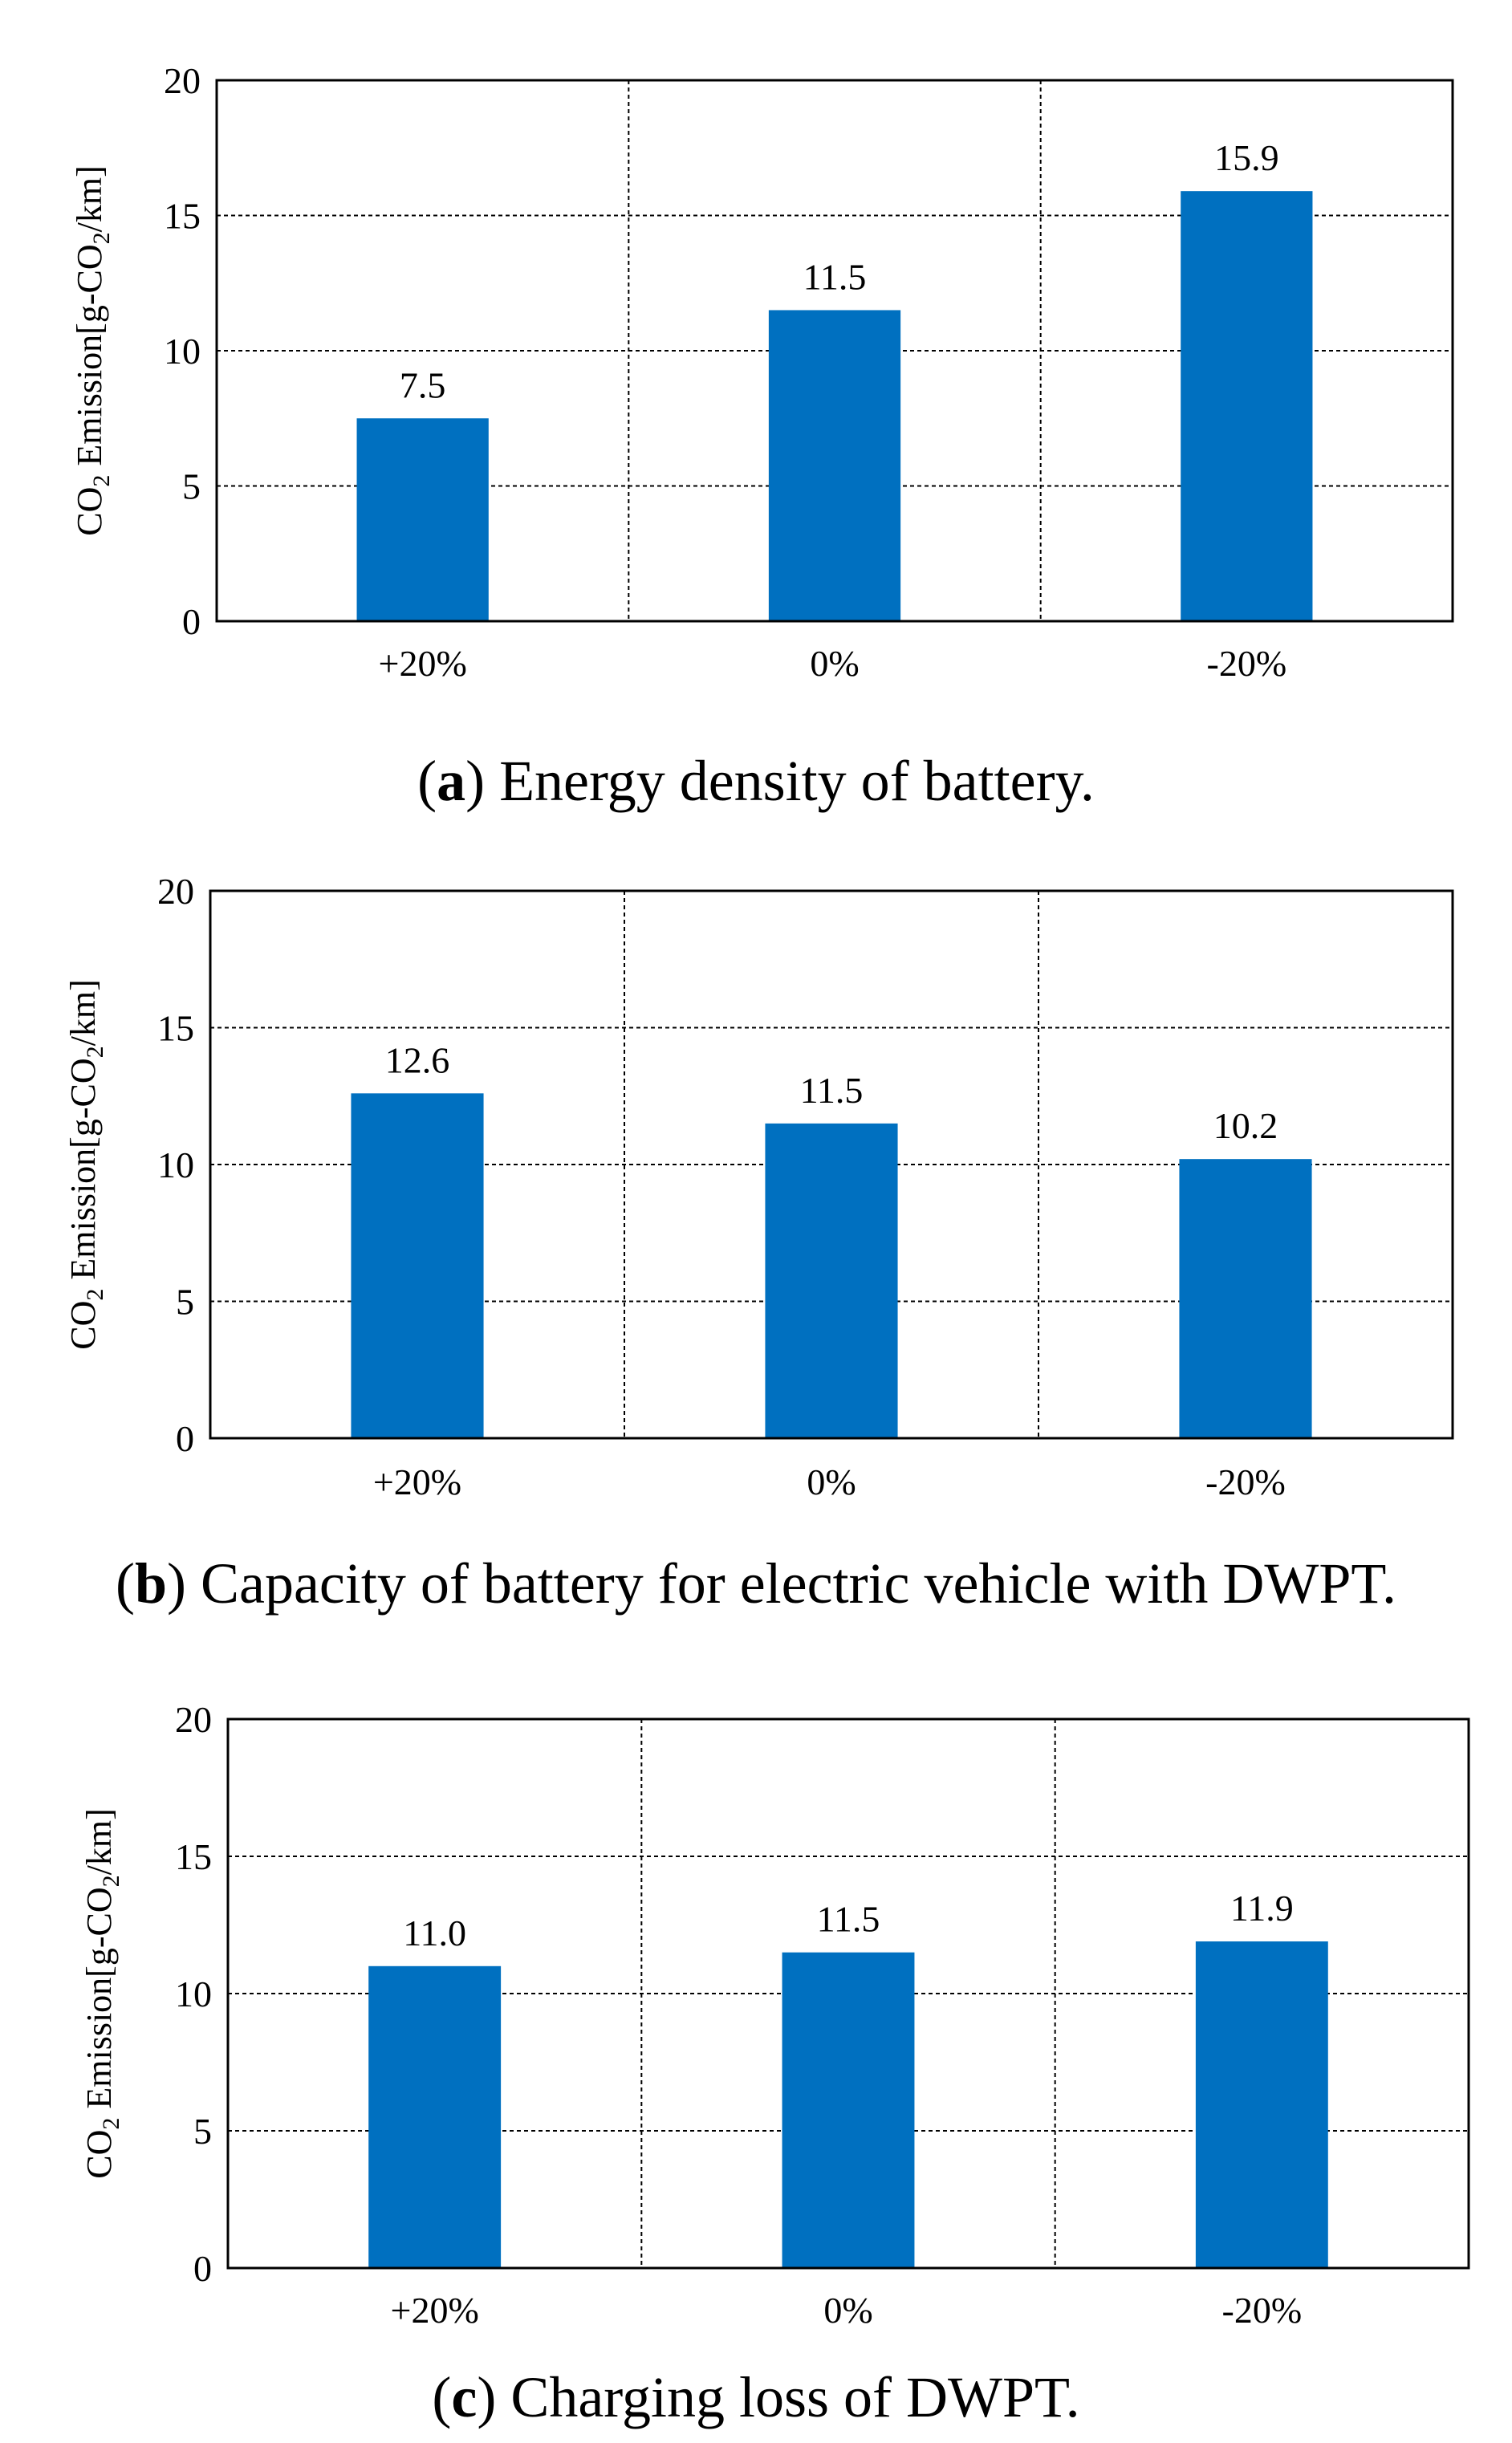 This screenshot has height=2443, width=1512. I want to click on data-label: 12.6, so click(418, 1059).